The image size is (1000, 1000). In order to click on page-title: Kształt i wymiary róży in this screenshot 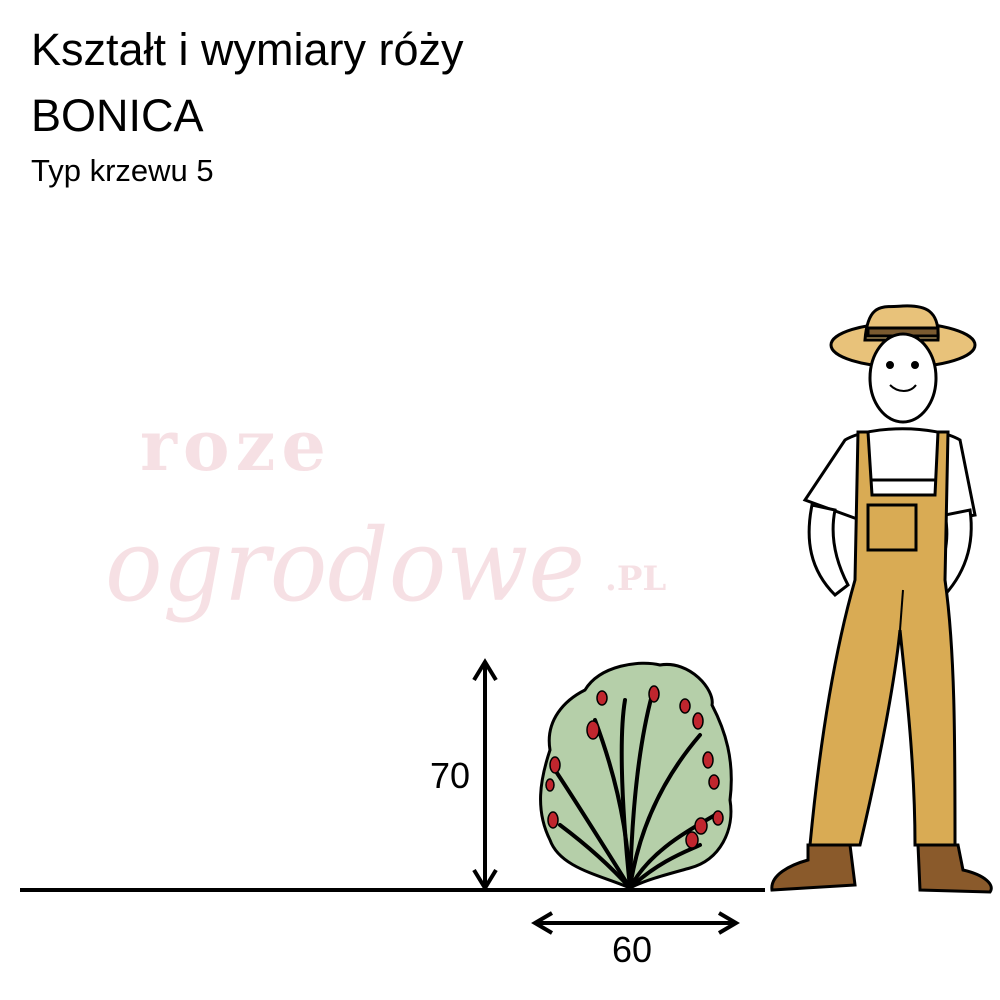, I will do `click(247, 49)`.